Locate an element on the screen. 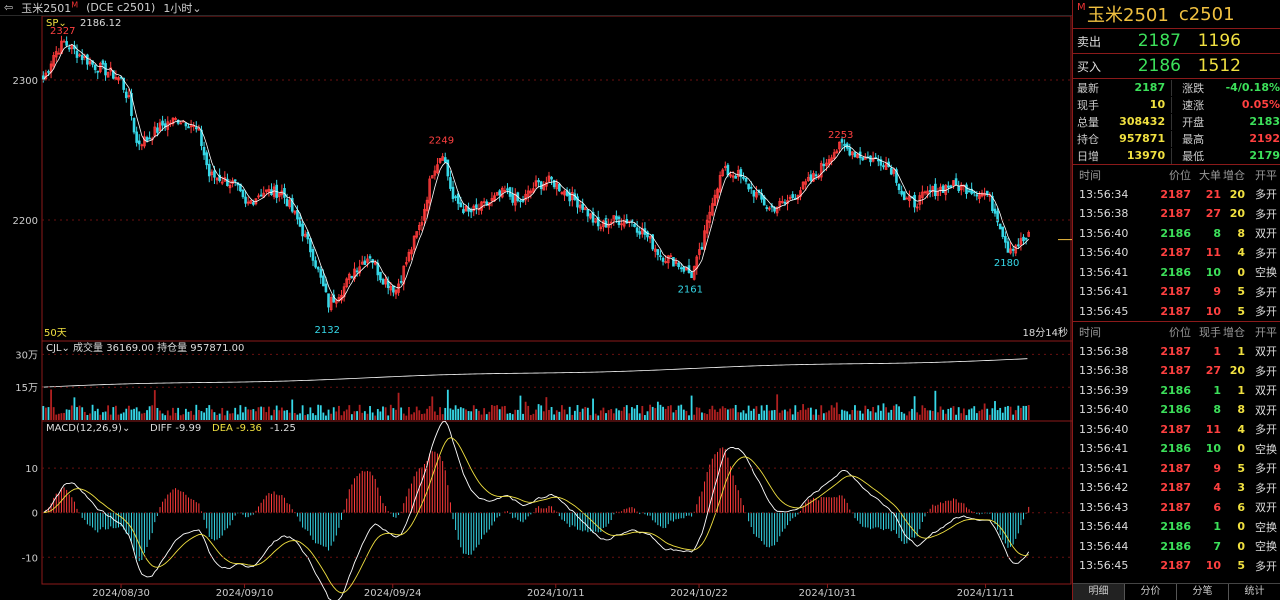 The image size is (1280, 600). panel-symbol: 玉米2501 is located at coordinates (1128, 15).